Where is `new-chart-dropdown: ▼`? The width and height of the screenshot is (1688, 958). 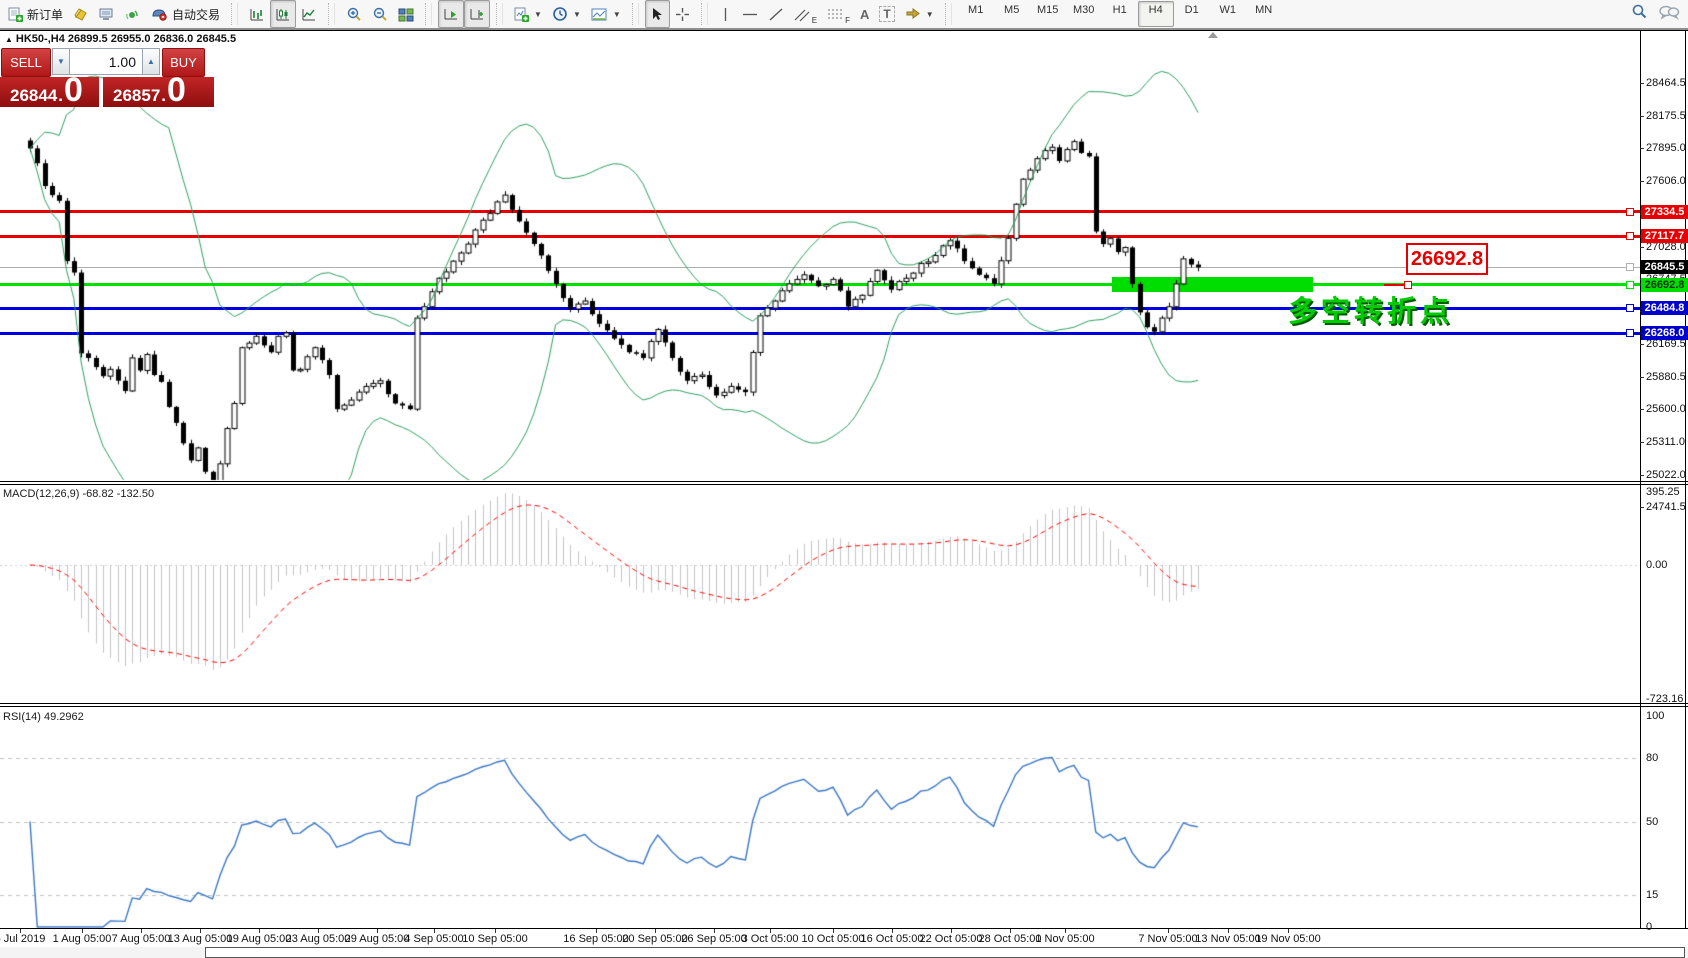 new-chart-dropdown: ▼ is located at coordinates (528, 14).